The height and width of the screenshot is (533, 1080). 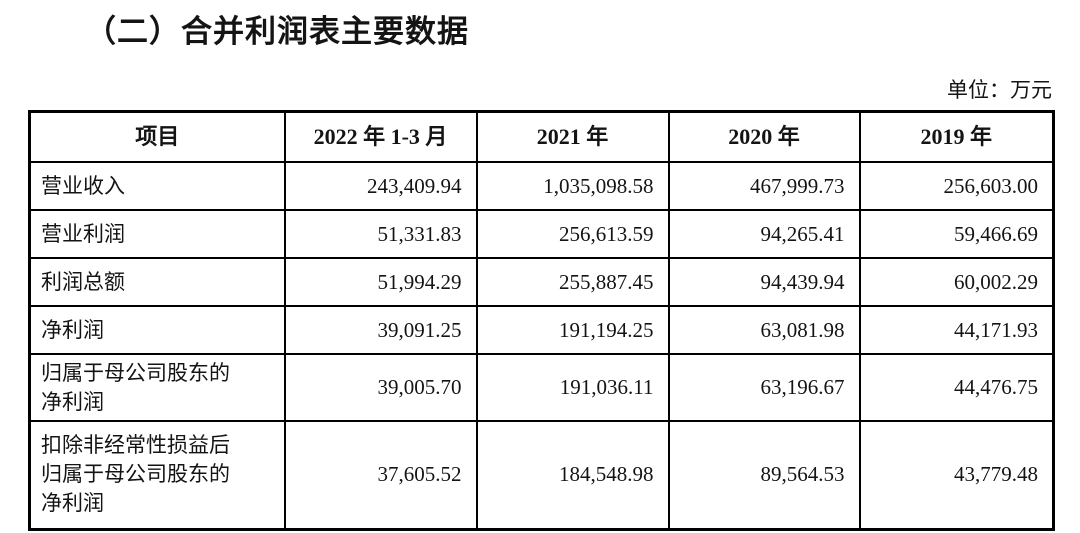 What do you see at coordinates (572, 330) in the screenshot?
I see `cell-value: 191,194.25` at bounding box center [572, 330].